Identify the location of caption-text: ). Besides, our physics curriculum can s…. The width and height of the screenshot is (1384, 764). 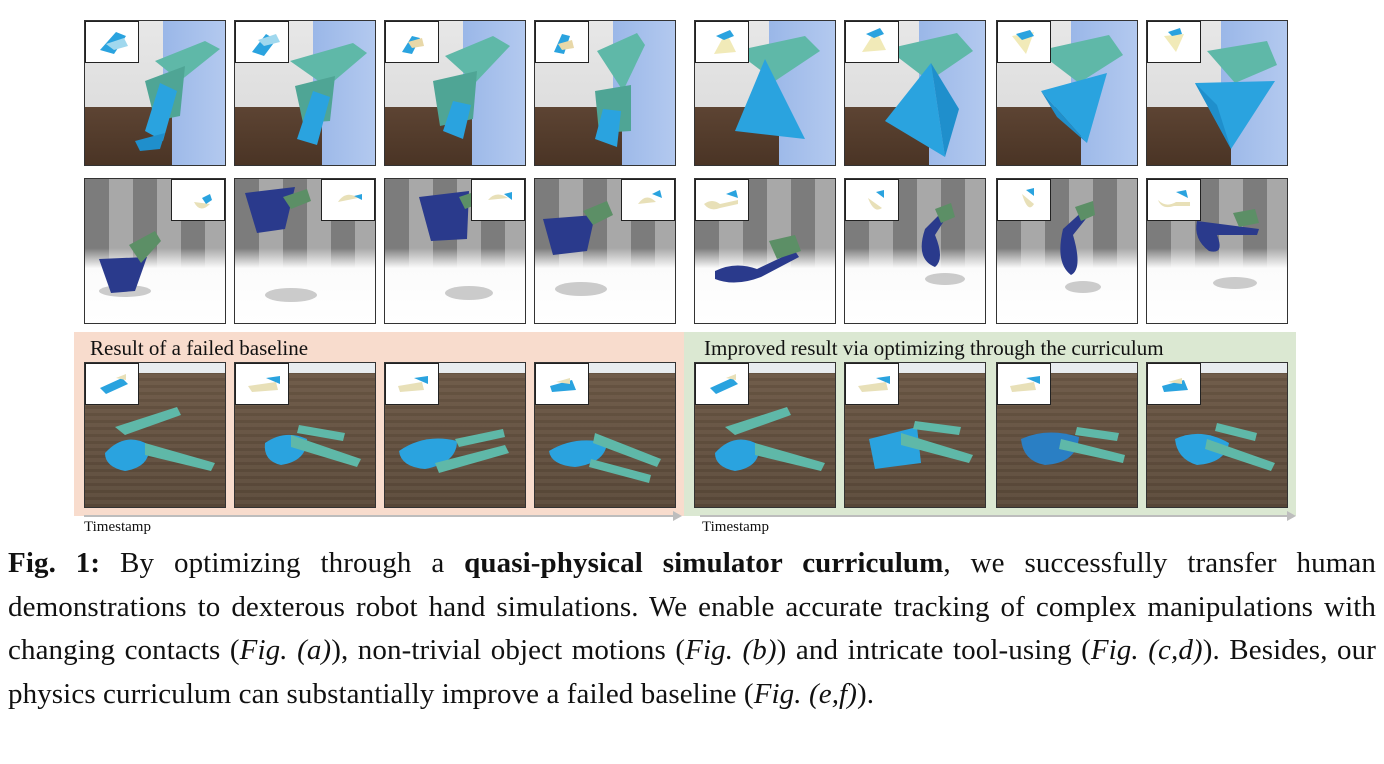
(692, 672).